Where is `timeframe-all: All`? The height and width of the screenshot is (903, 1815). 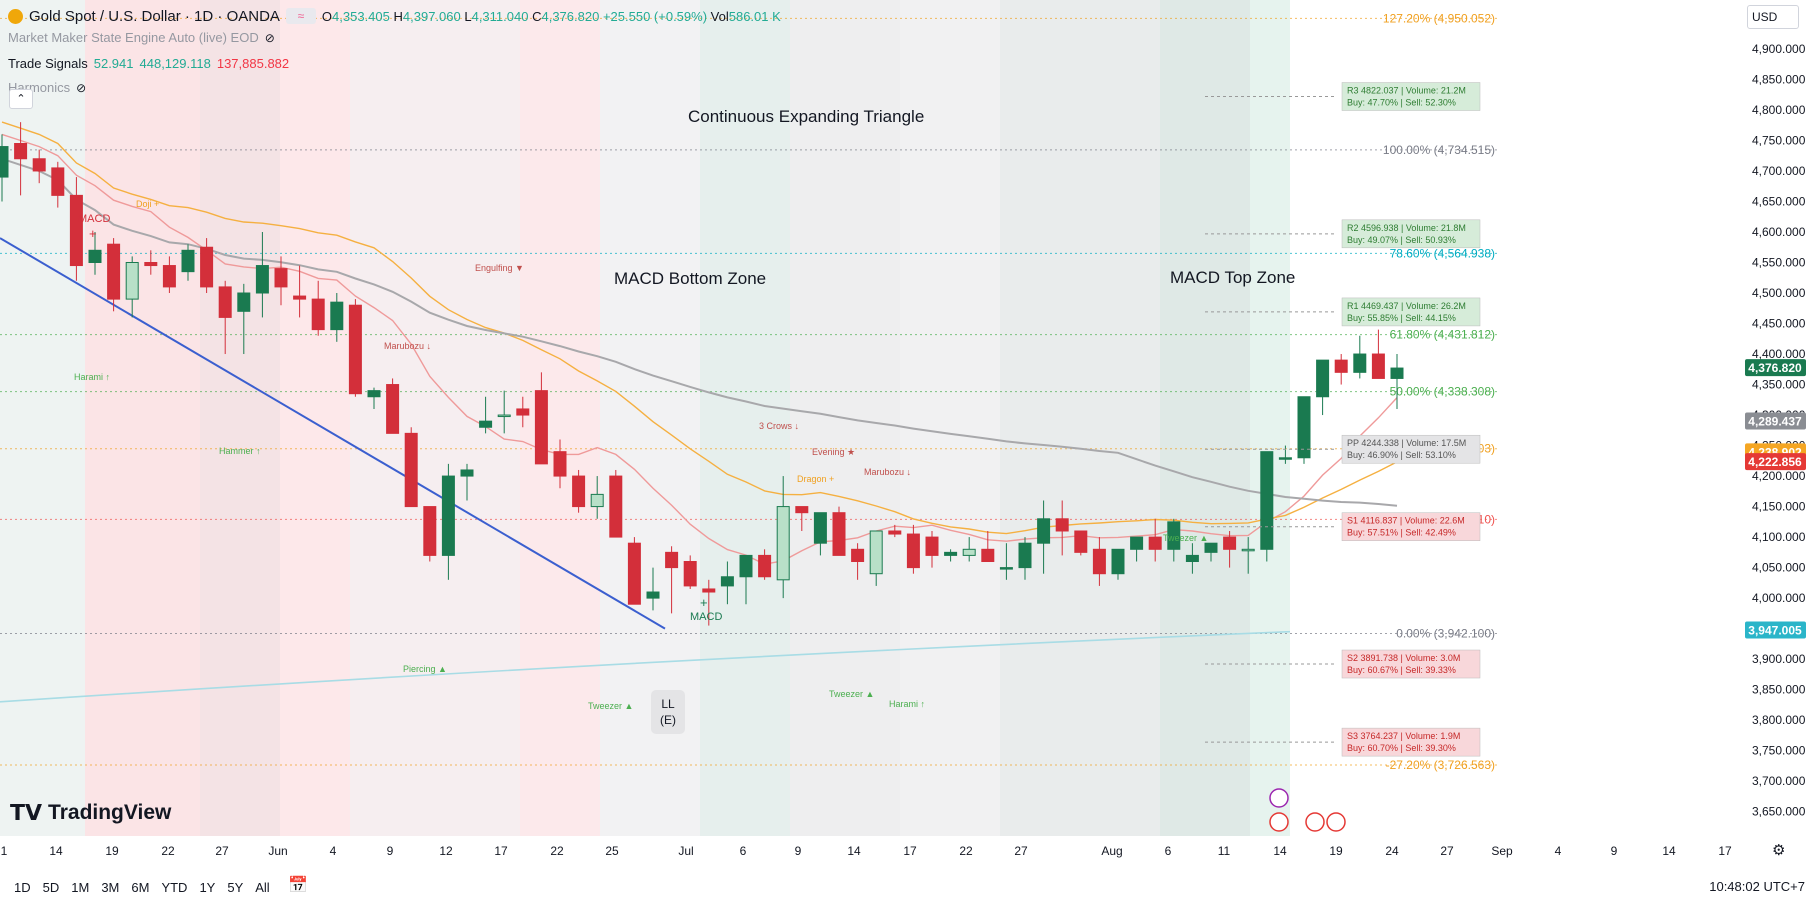 timeframe-all: All is located at coordinates (262, 887).